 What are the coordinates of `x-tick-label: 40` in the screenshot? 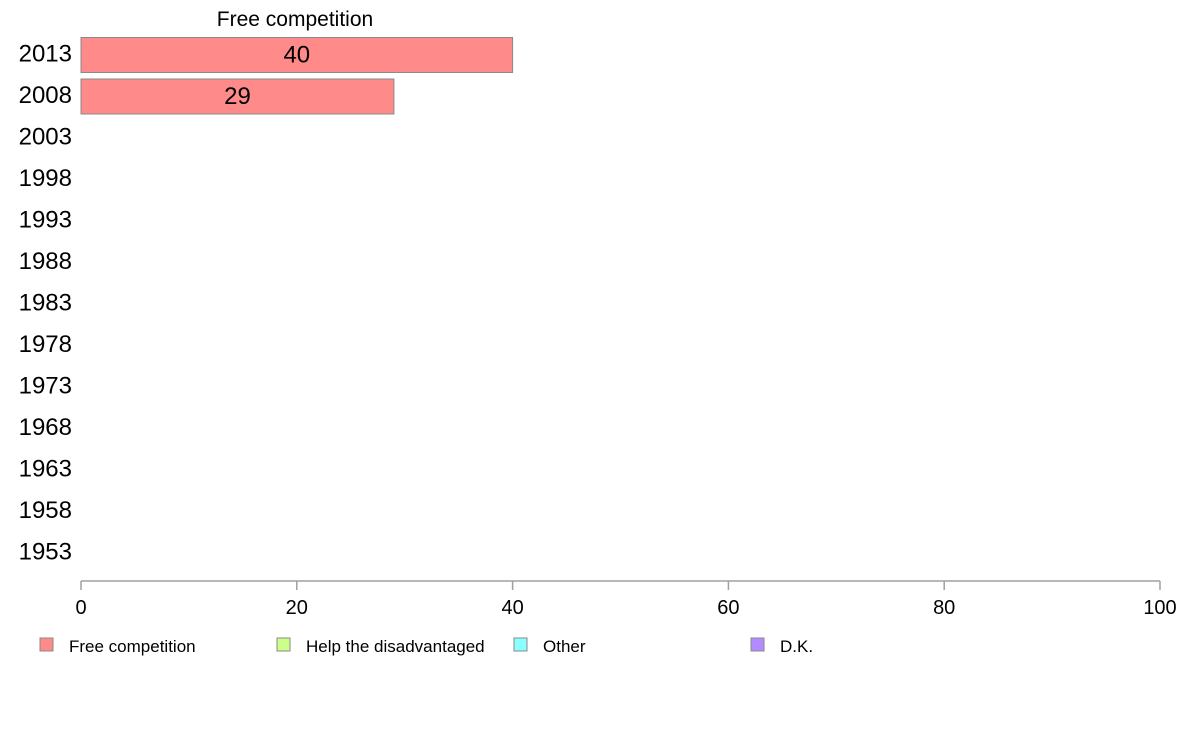 It's located at (512, 608).